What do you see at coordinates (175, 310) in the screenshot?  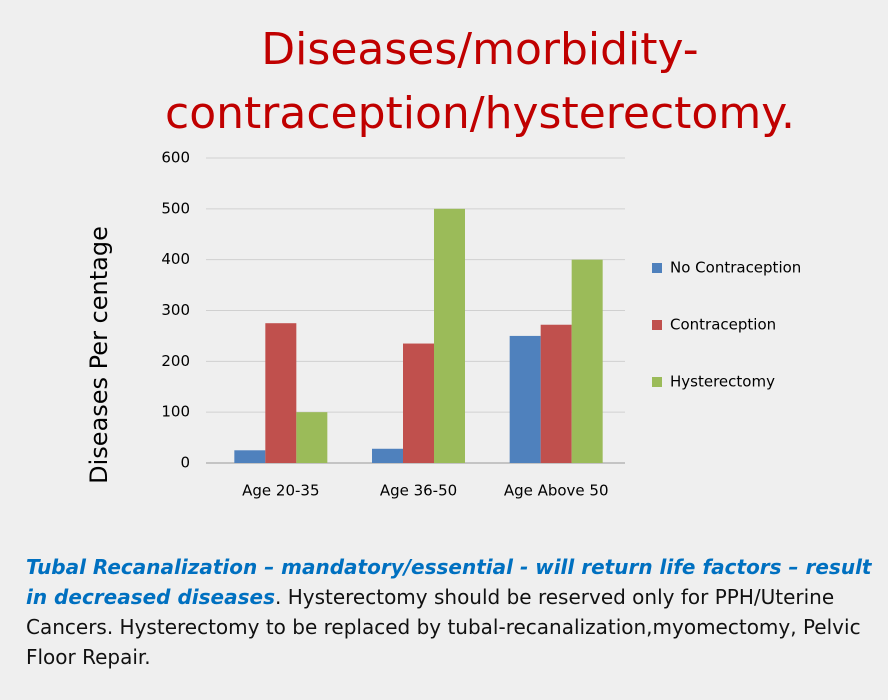 I see `y-tick-label: 300` at bounding box center [175, 310].